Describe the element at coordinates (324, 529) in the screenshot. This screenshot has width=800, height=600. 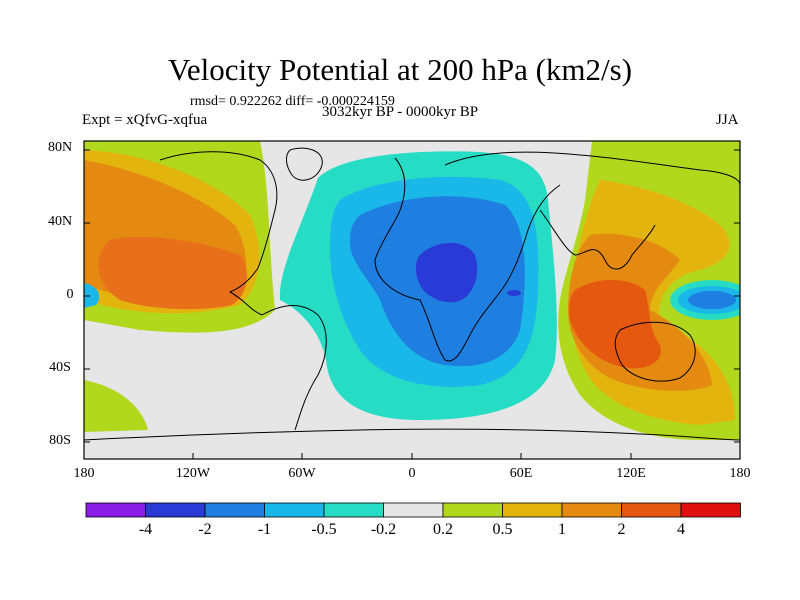
I see `colorbar-label-3: -0.5` at that location.